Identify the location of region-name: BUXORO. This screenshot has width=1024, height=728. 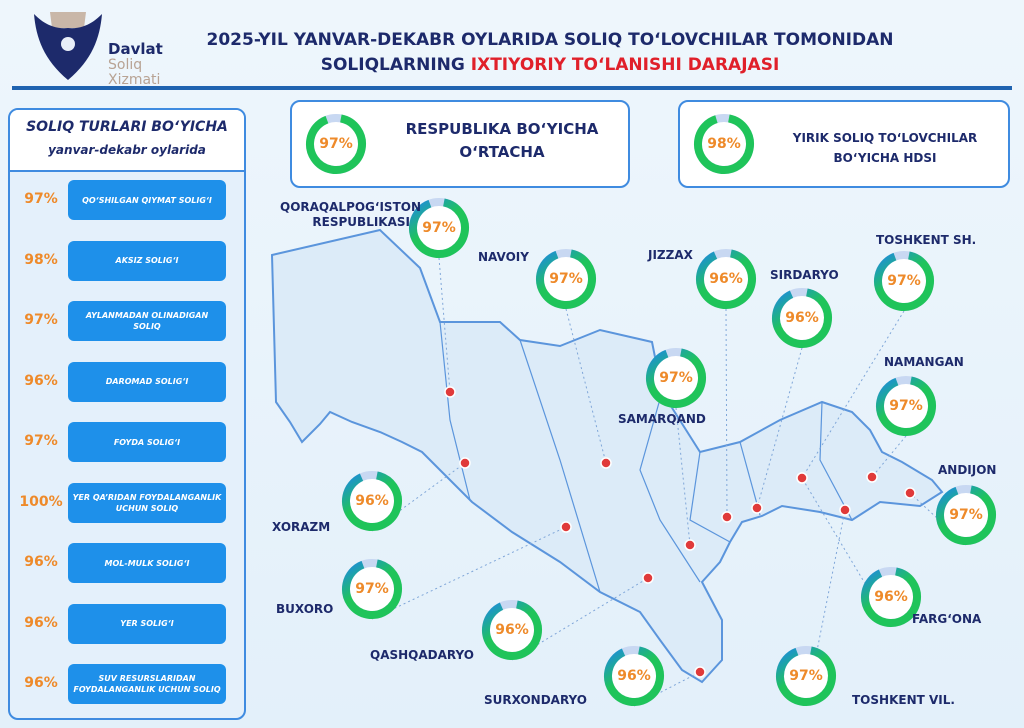
(305, 609).